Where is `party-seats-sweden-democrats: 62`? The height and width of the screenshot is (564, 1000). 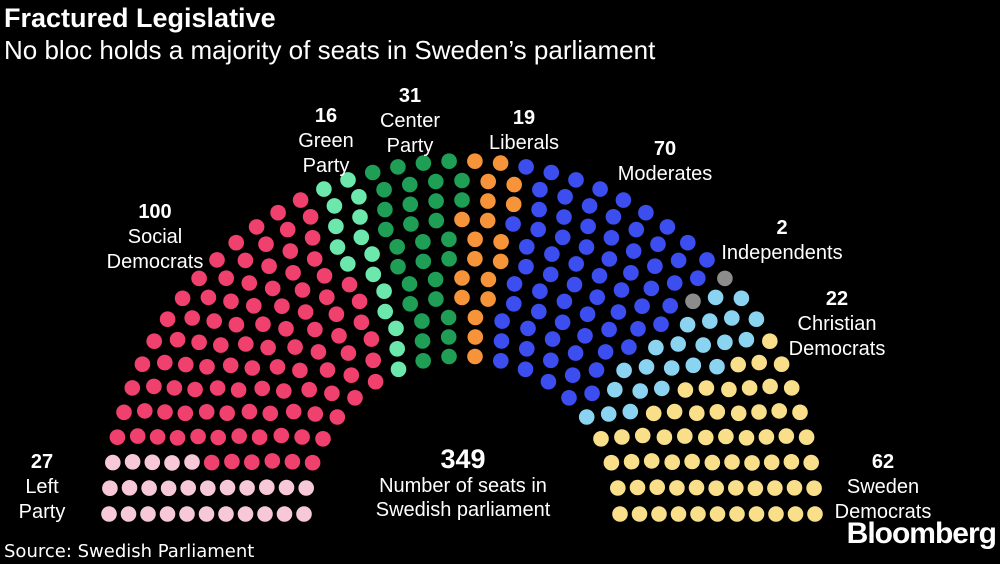
party-seats-sweden-democrats: 62 is located at coordinates (883, 462).